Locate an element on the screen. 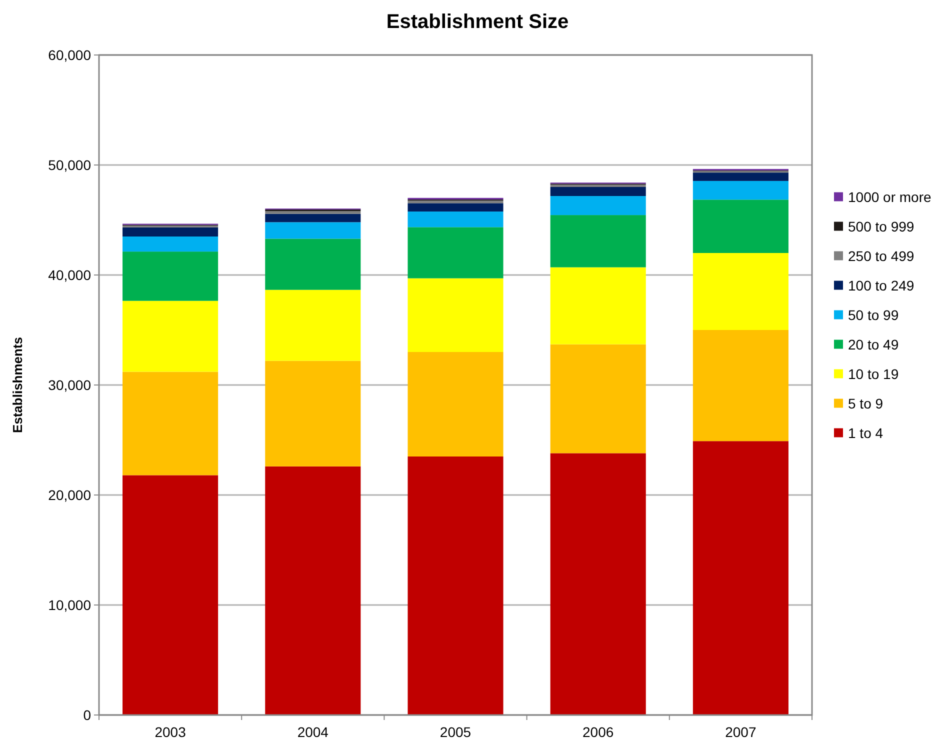 The image size is (935, 753). y-tick-label: 40,000 is located at coordinates (70, 274).